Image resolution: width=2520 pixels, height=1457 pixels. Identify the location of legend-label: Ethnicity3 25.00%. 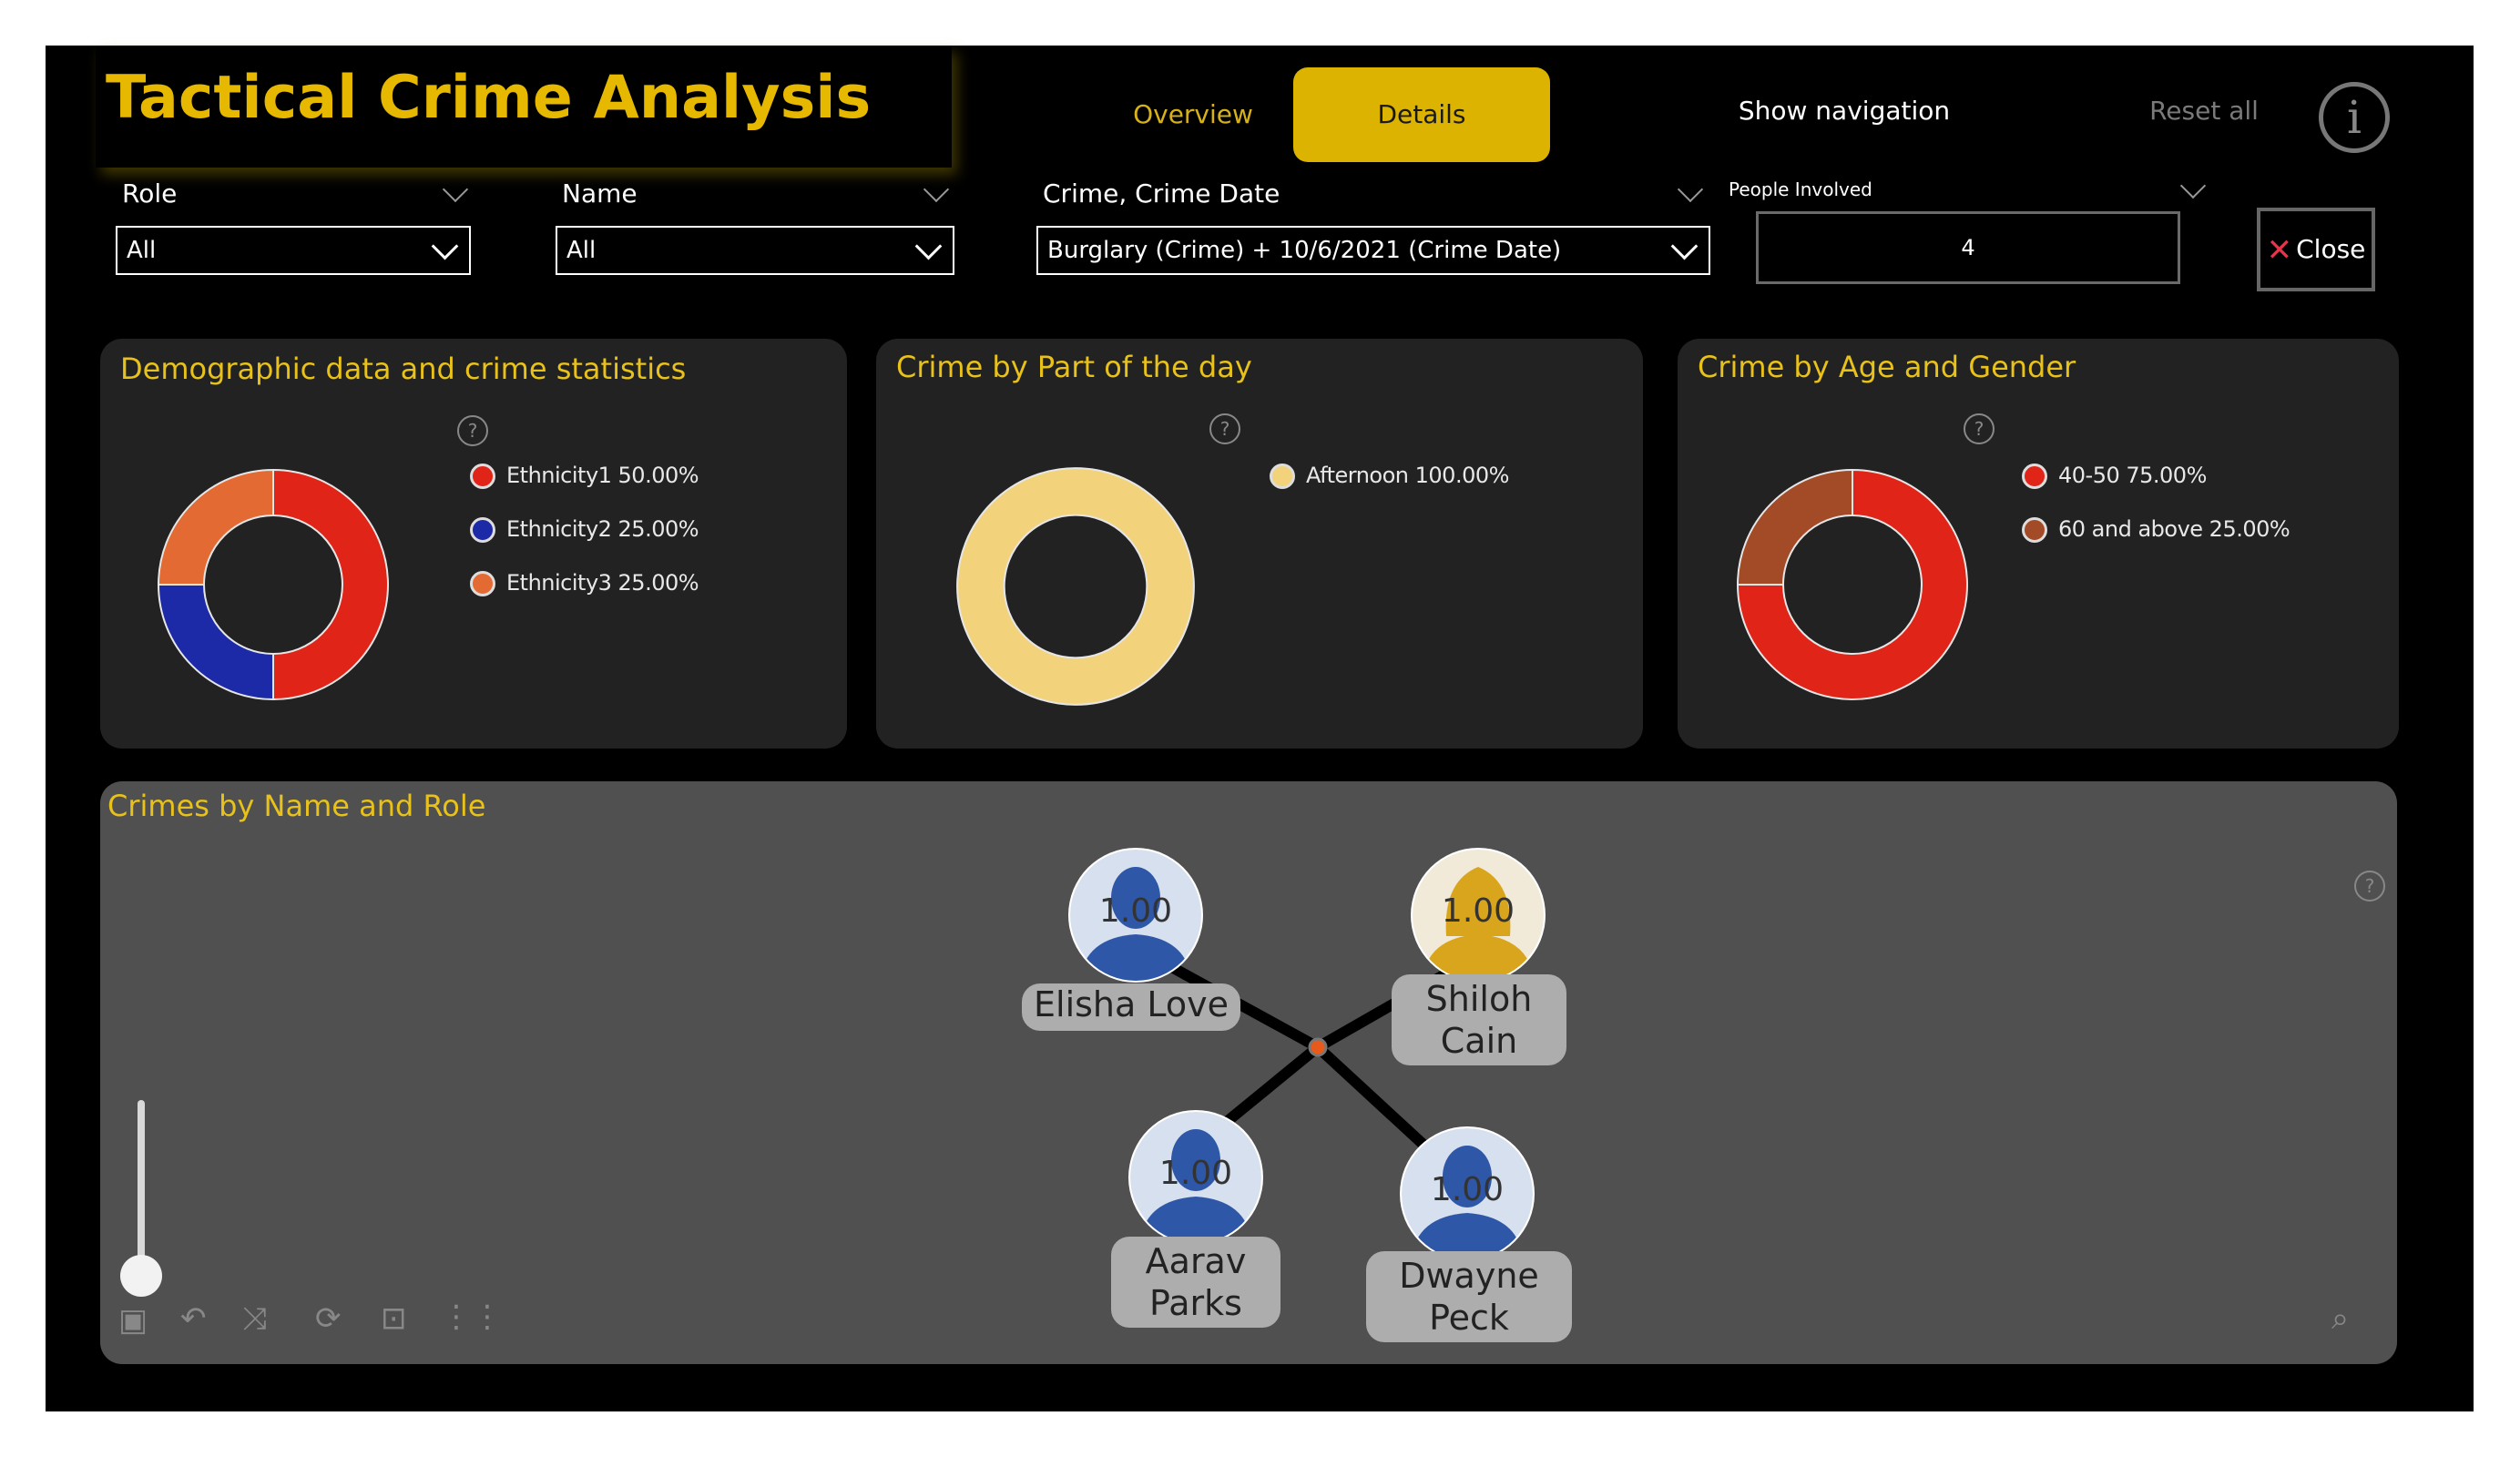
(602, 583).